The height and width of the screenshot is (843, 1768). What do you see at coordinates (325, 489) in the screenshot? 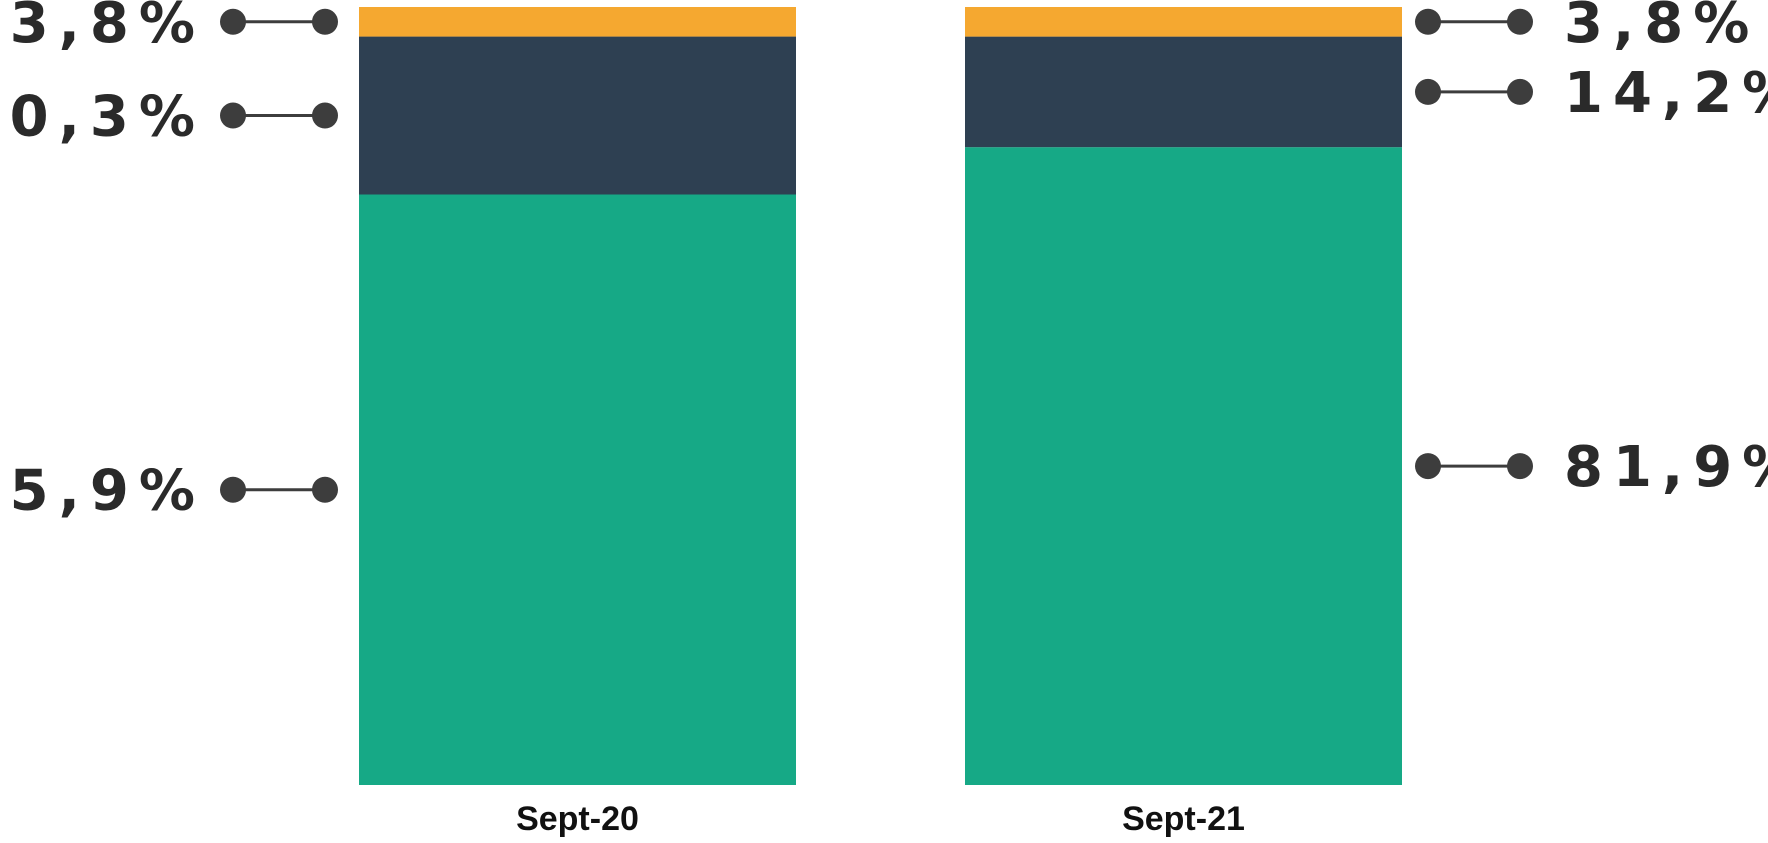
I see `leader-dot-0-0-b` at bounding box center [325, 489].